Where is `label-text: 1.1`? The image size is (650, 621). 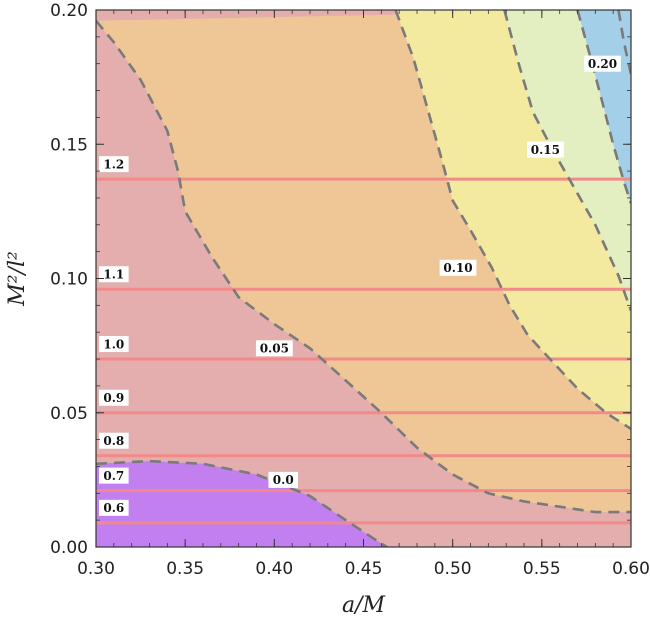
label-text: 1.1 is located at coordinates (113, 275).